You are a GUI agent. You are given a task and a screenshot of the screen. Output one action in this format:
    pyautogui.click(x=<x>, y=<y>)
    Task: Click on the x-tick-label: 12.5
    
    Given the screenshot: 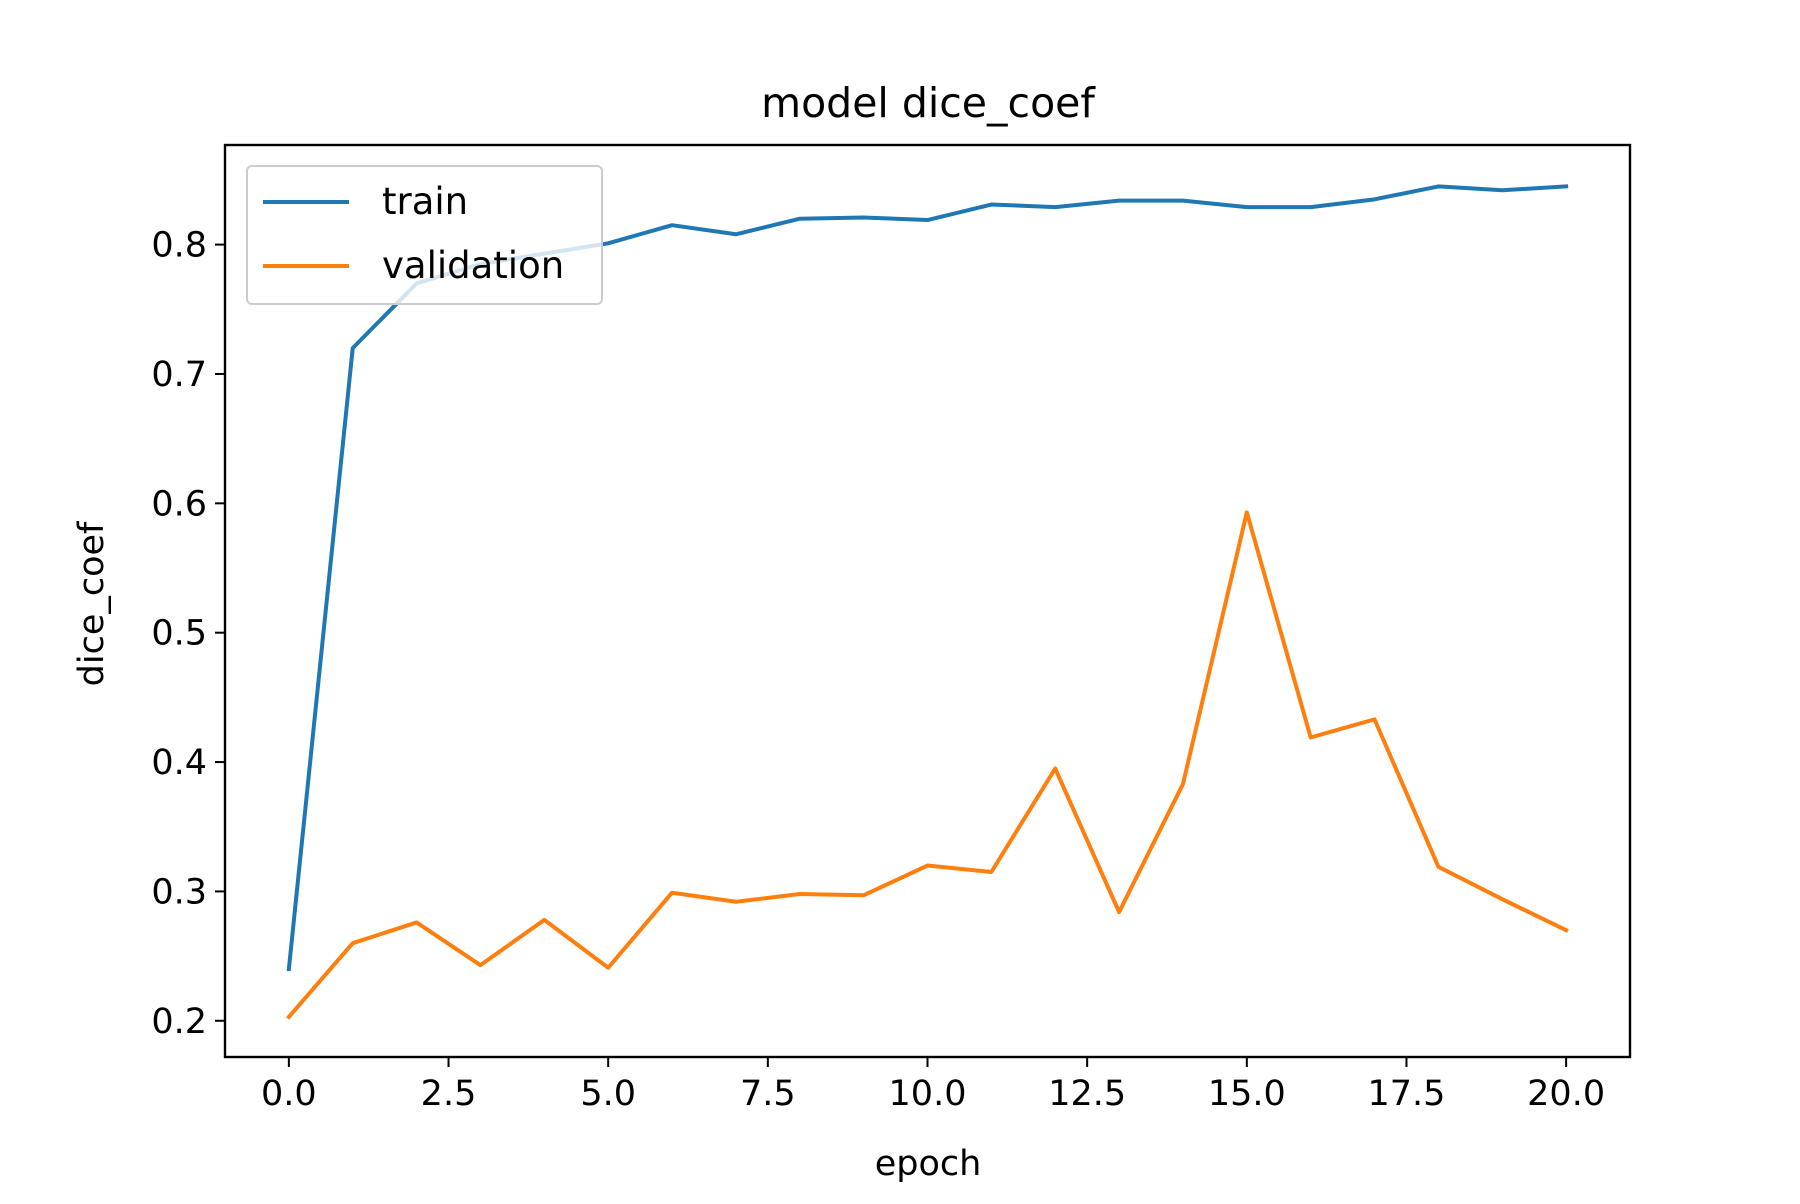 What is the action you would take?
    pyautogui.click(x=1087, y=1094)
    